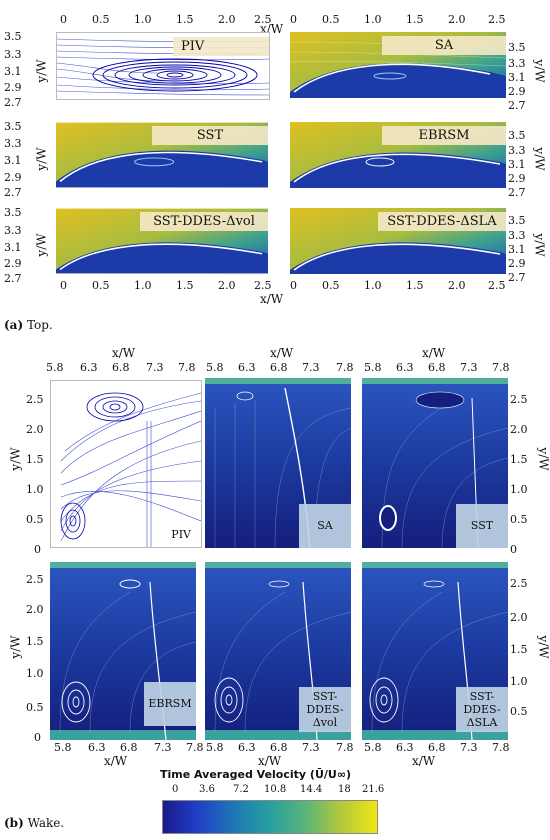 The height and width of the screenshot is (840, 550). I want to click on top-xaxis-top-right: 0 0.5 1.0 1.5 2.0 2.5, so click(401, 21).